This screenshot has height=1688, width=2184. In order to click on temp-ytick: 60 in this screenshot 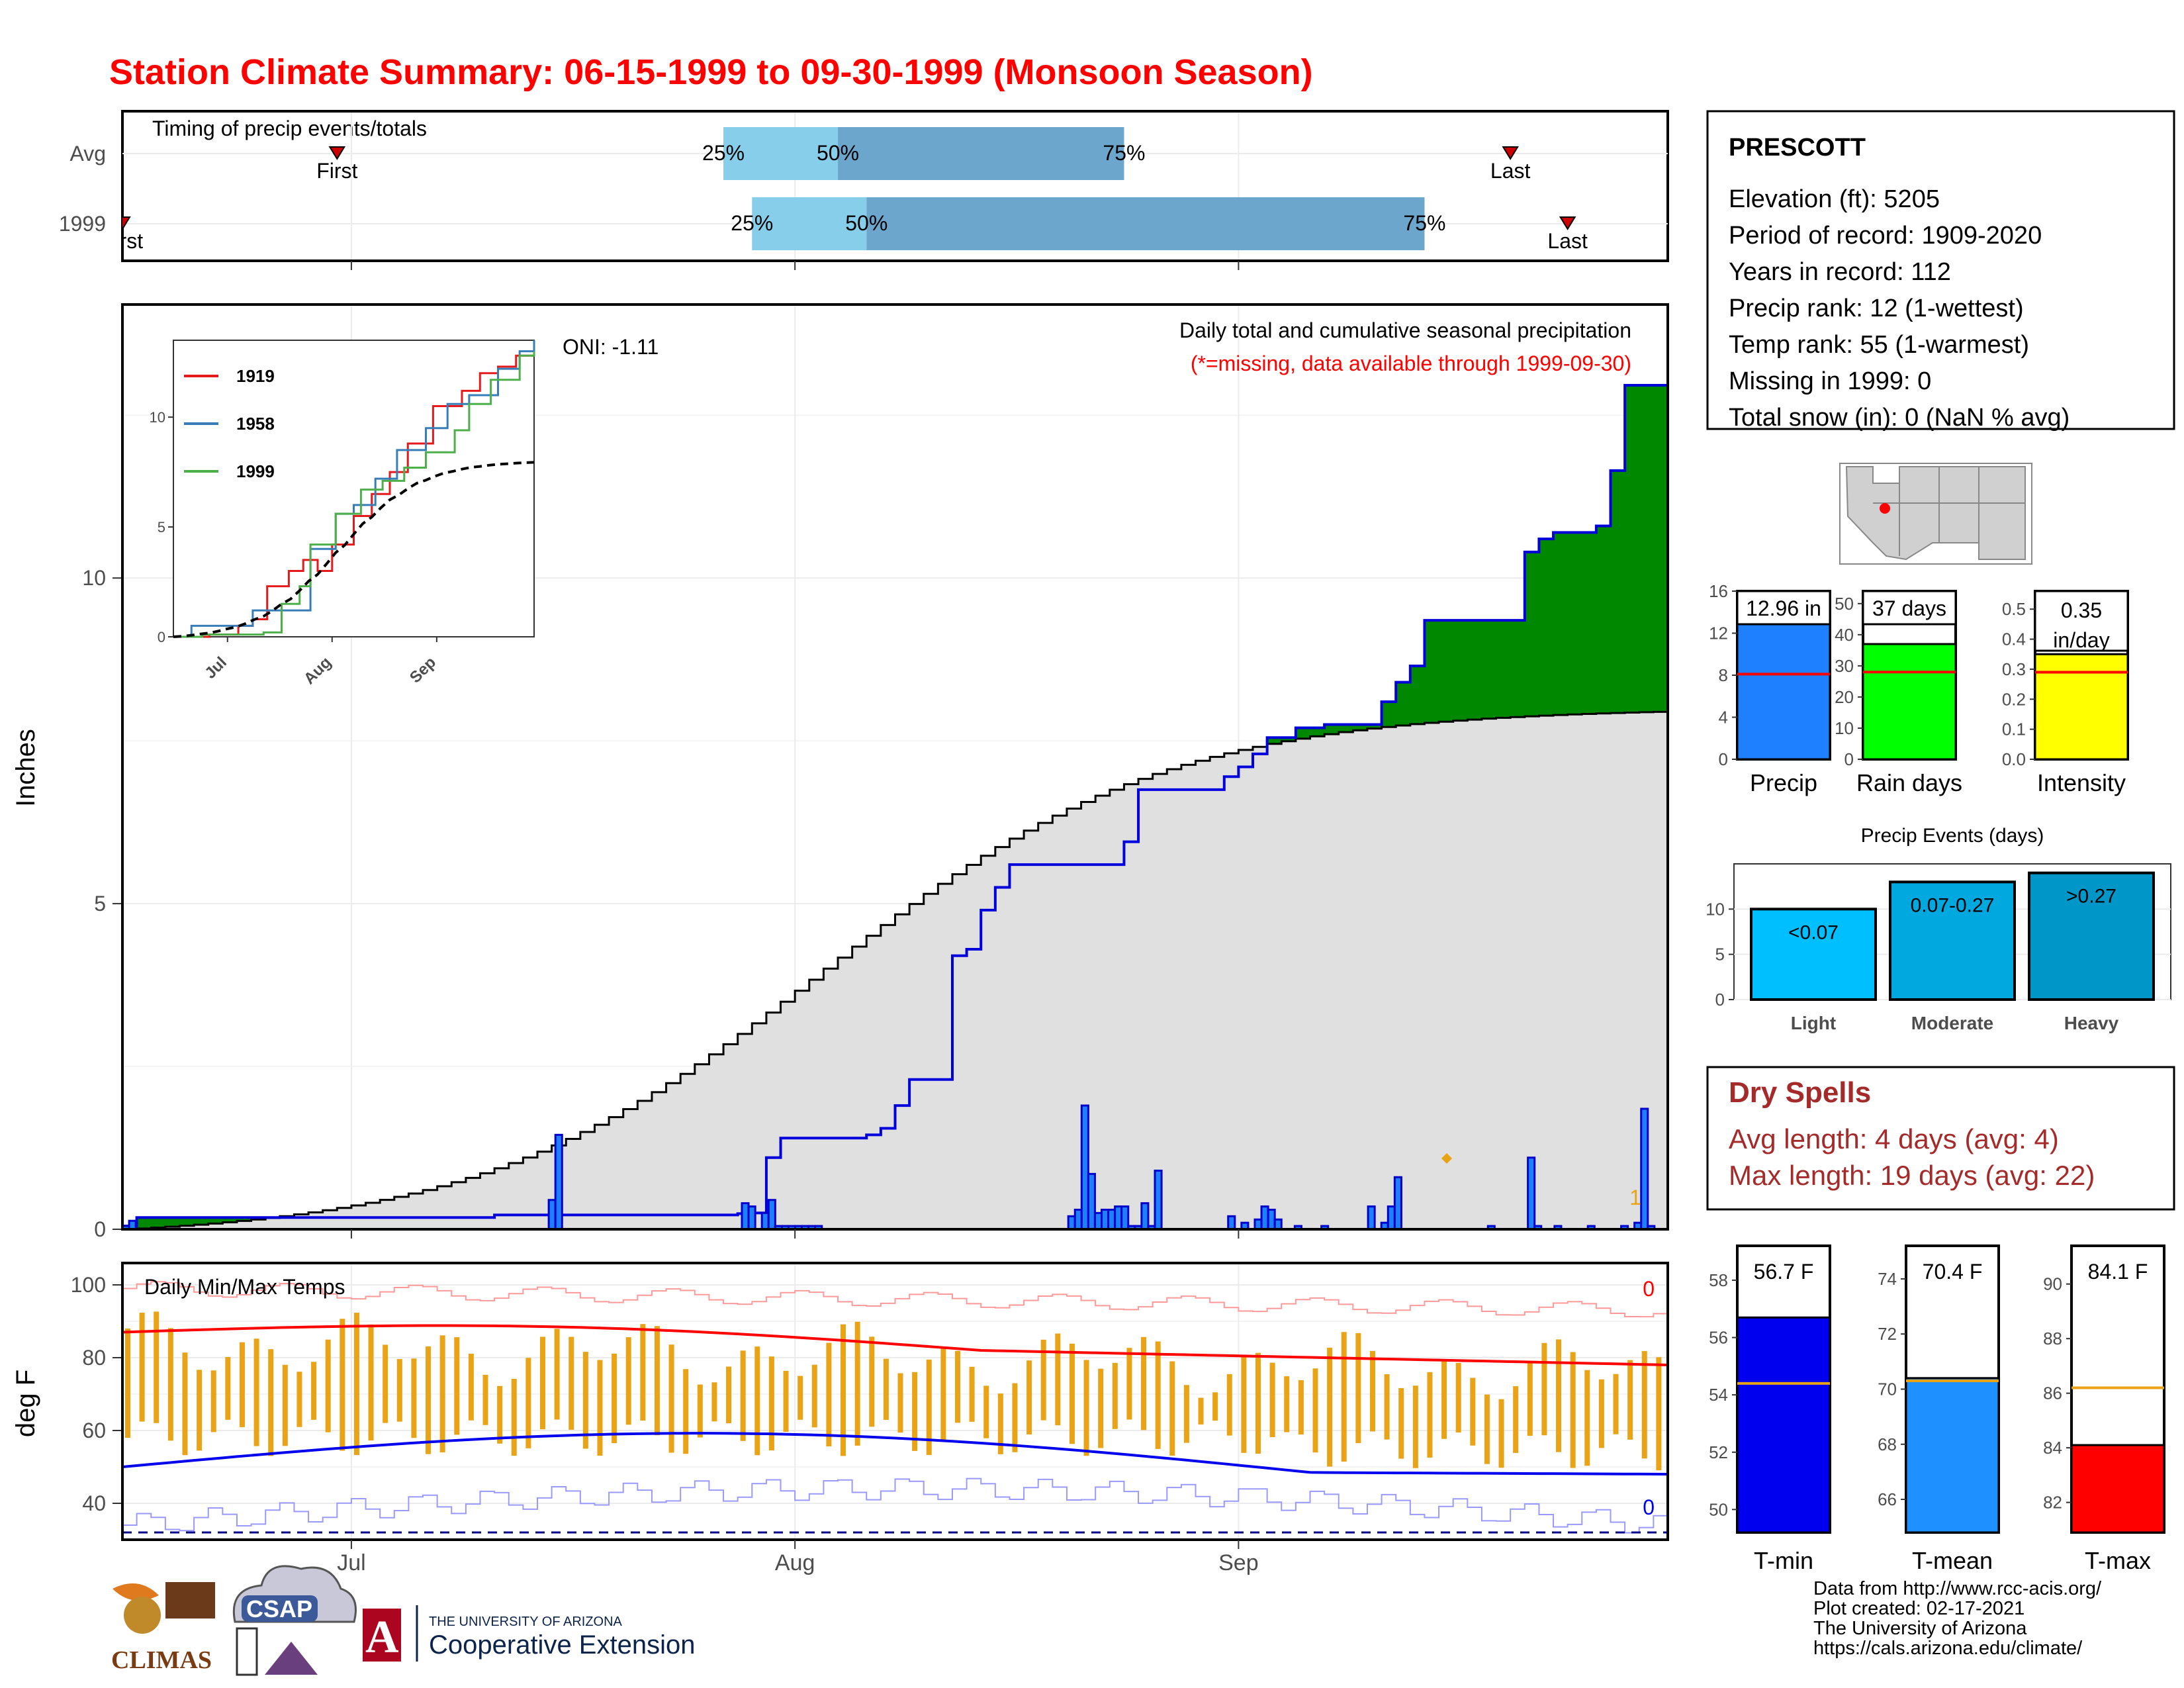, I will do `click(94, 1430)`.